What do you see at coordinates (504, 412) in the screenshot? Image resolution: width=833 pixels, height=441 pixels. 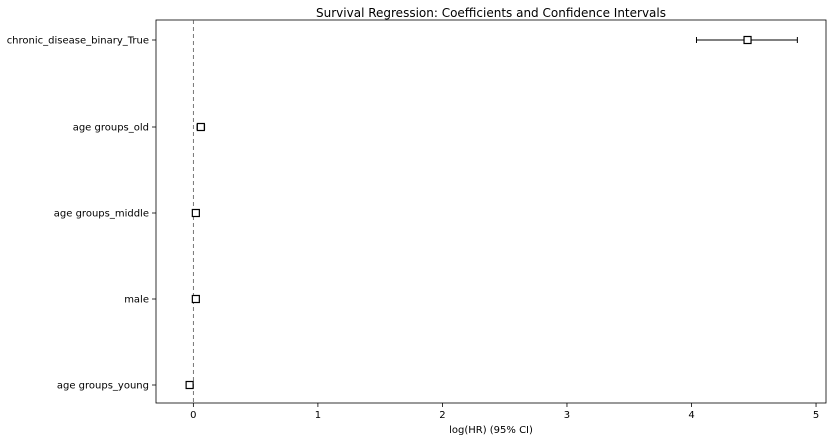 I see `x-axis: 0 1 2 3 4 5` at bounding box center [504, 412].